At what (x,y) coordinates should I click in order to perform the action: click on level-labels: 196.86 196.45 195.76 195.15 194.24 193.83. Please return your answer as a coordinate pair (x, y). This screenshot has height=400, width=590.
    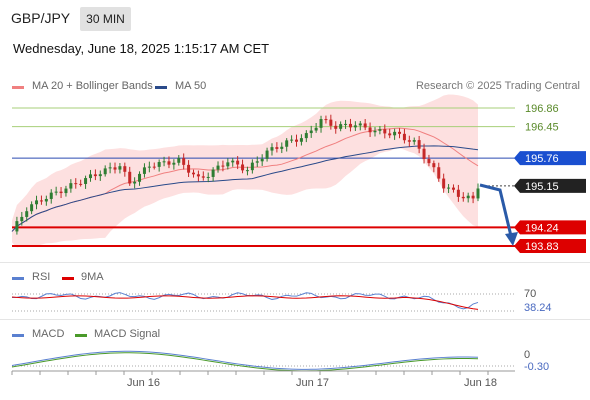
    Looking at the image, I should click on (550, 178).